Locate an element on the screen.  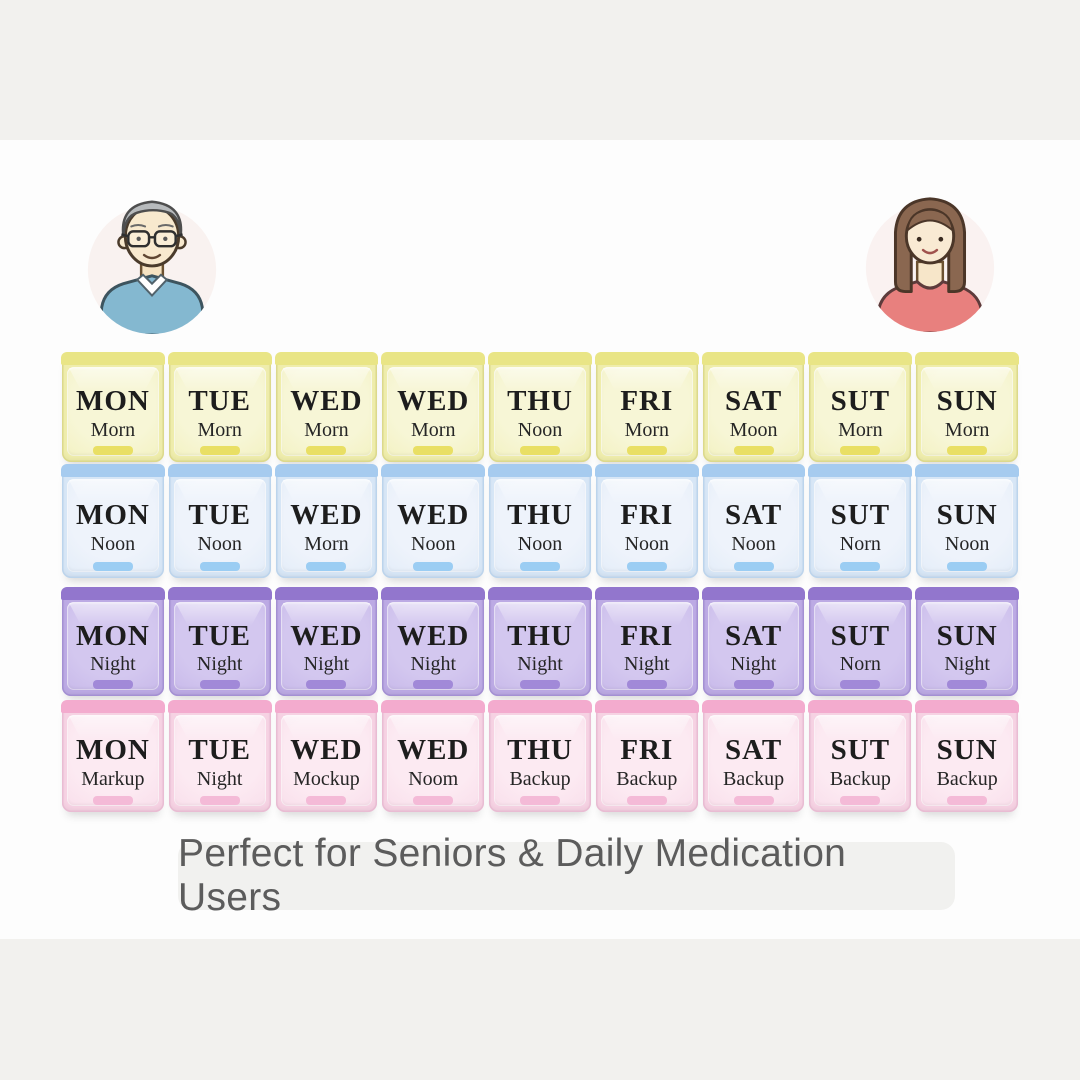
pill-compartment: MON Markup is located at coordinates (113, 756).